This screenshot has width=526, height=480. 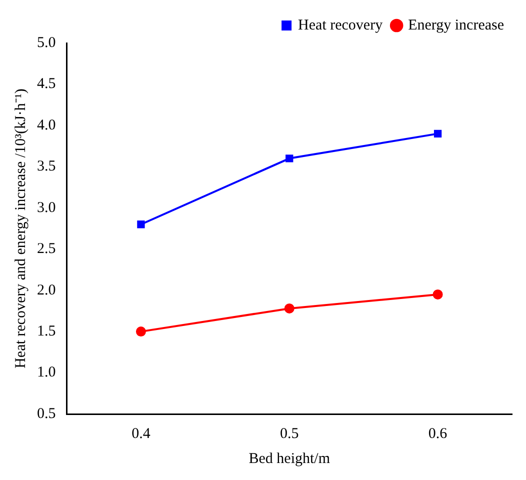 I want to click on legend-label: Energy increase, so click(x=456, y=25).